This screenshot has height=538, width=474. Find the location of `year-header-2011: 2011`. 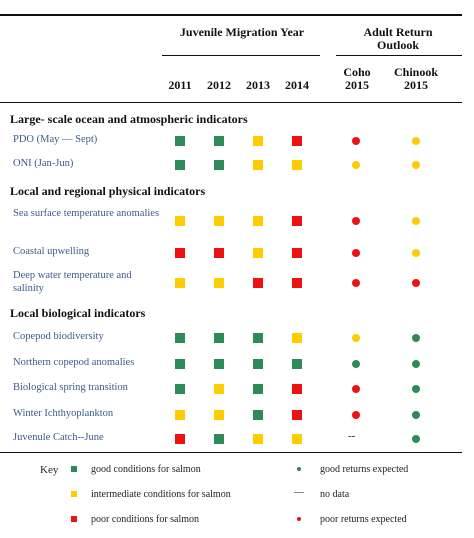

year-header-2011: 2011 is located at coordinates (180, 85).